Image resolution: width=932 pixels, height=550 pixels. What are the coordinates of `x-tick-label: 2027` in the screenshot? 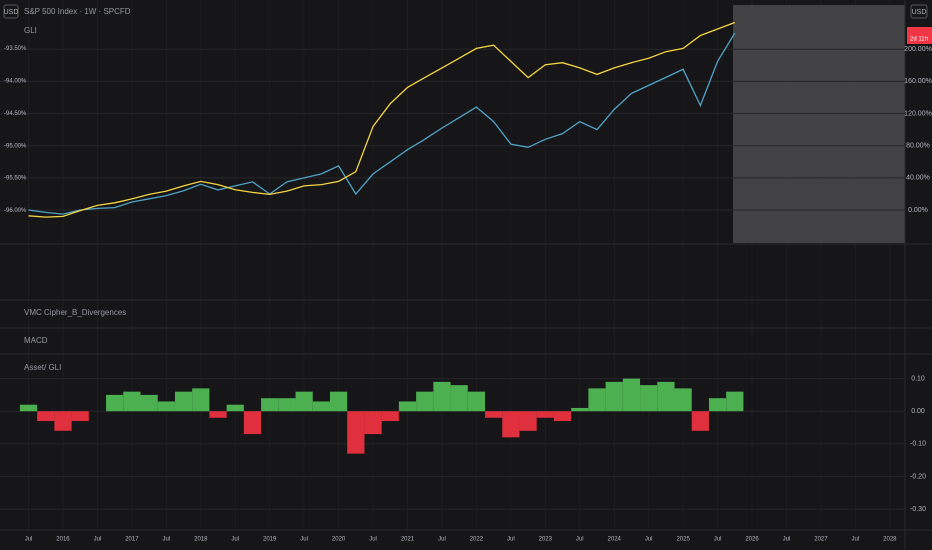 It's located at (821, 540).